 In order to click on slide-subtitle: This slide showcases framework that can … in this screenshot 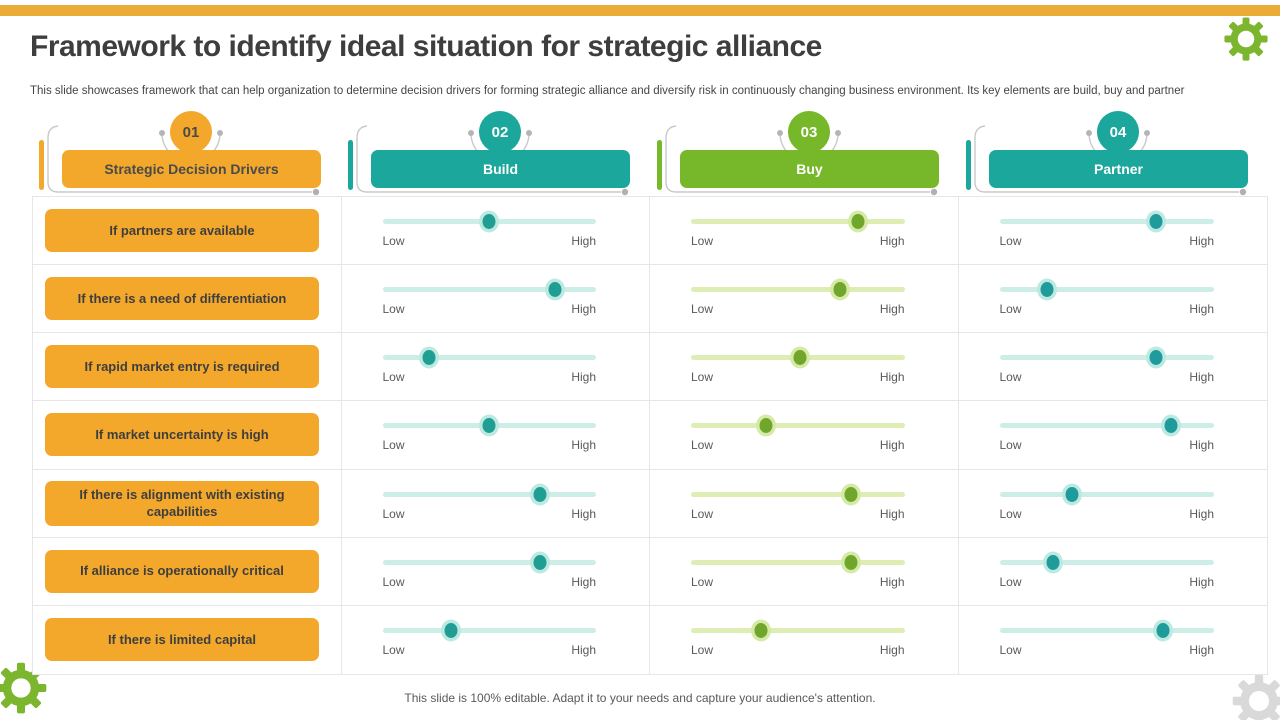, I will do `click(607, 91)`.